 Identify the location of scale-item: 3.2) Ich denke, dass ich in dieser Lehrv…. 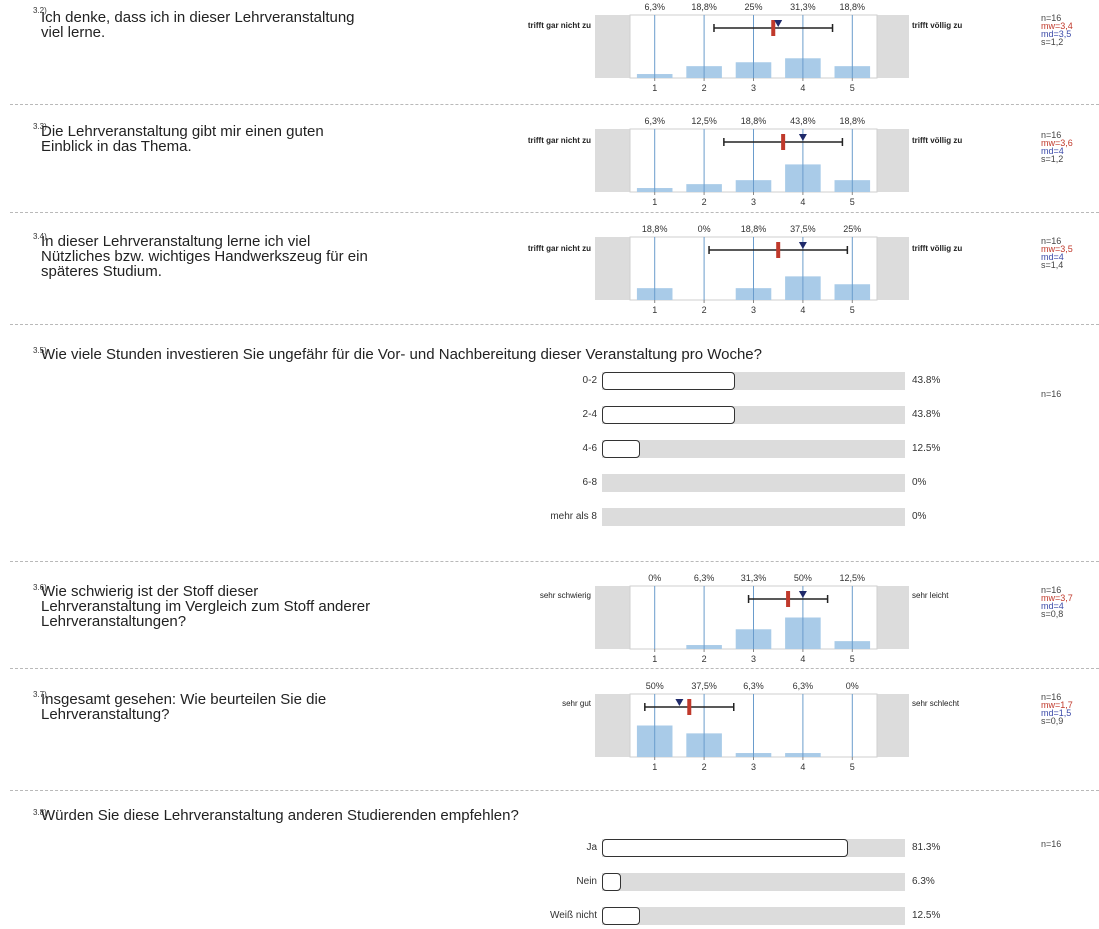
(549, 52).